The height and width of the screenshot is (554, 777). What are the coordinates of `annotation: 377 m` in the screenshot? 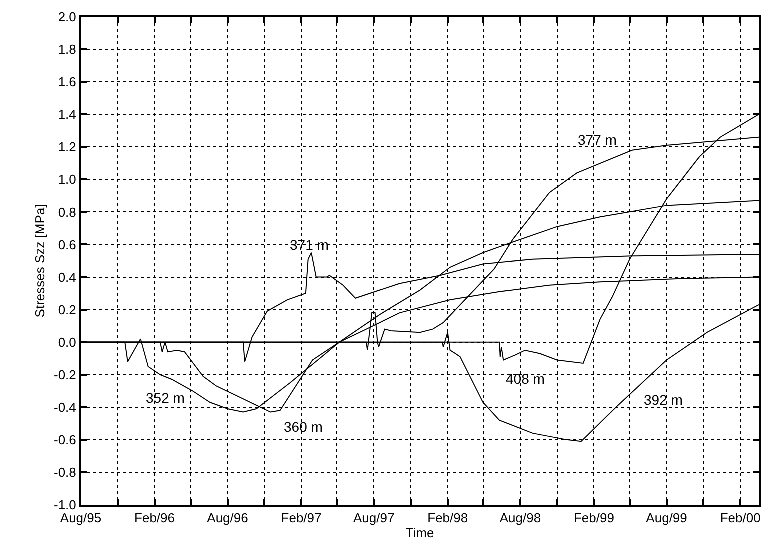 It's located at (597, 140).